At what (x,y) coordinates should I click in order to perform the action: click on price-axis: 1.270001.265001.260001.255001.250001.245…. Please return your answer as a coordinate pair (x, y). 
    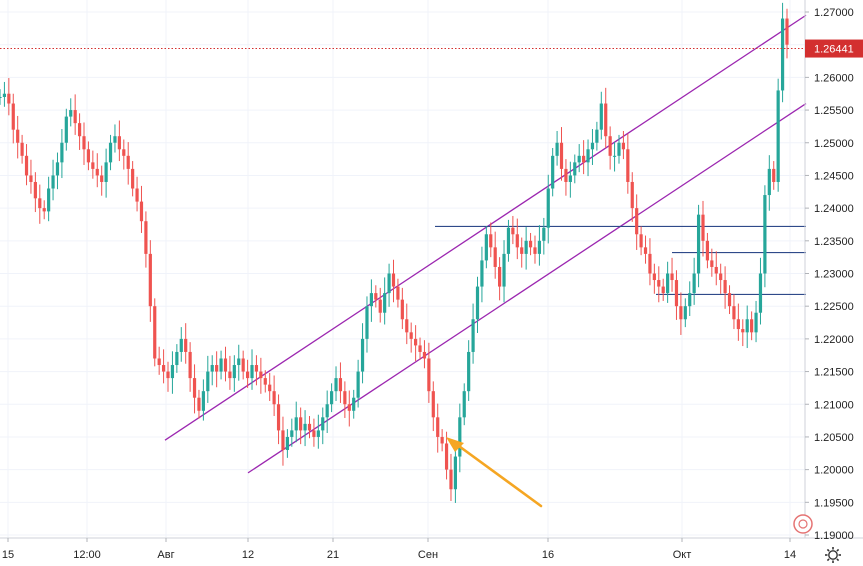
    Looking at the image, I should click on (829, 274).